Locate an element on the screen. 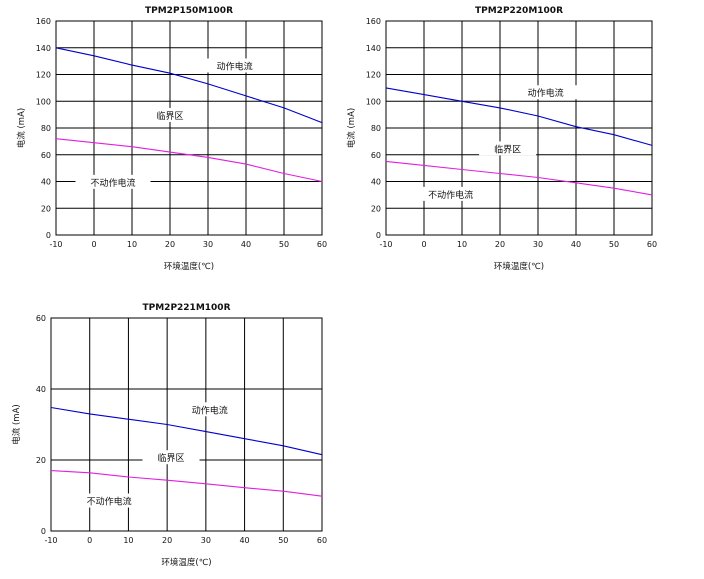  chart-title: TPM2P220M100R is located at coordinates (519, 11).